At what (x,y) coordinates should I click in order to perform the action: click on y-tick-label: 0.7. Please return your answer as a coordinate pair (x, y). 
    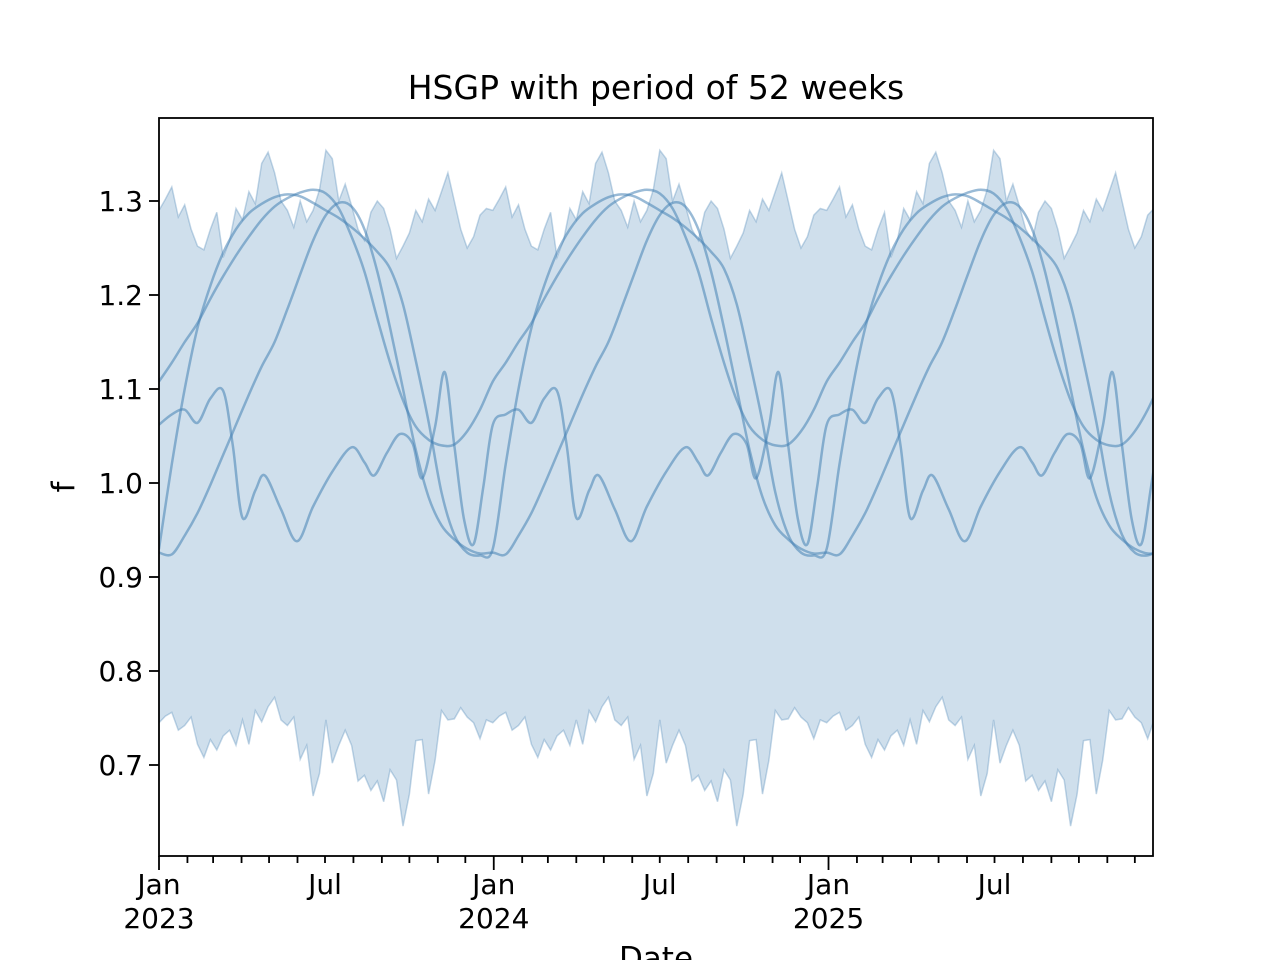
    Looking at the image, I should click on (120, 765).